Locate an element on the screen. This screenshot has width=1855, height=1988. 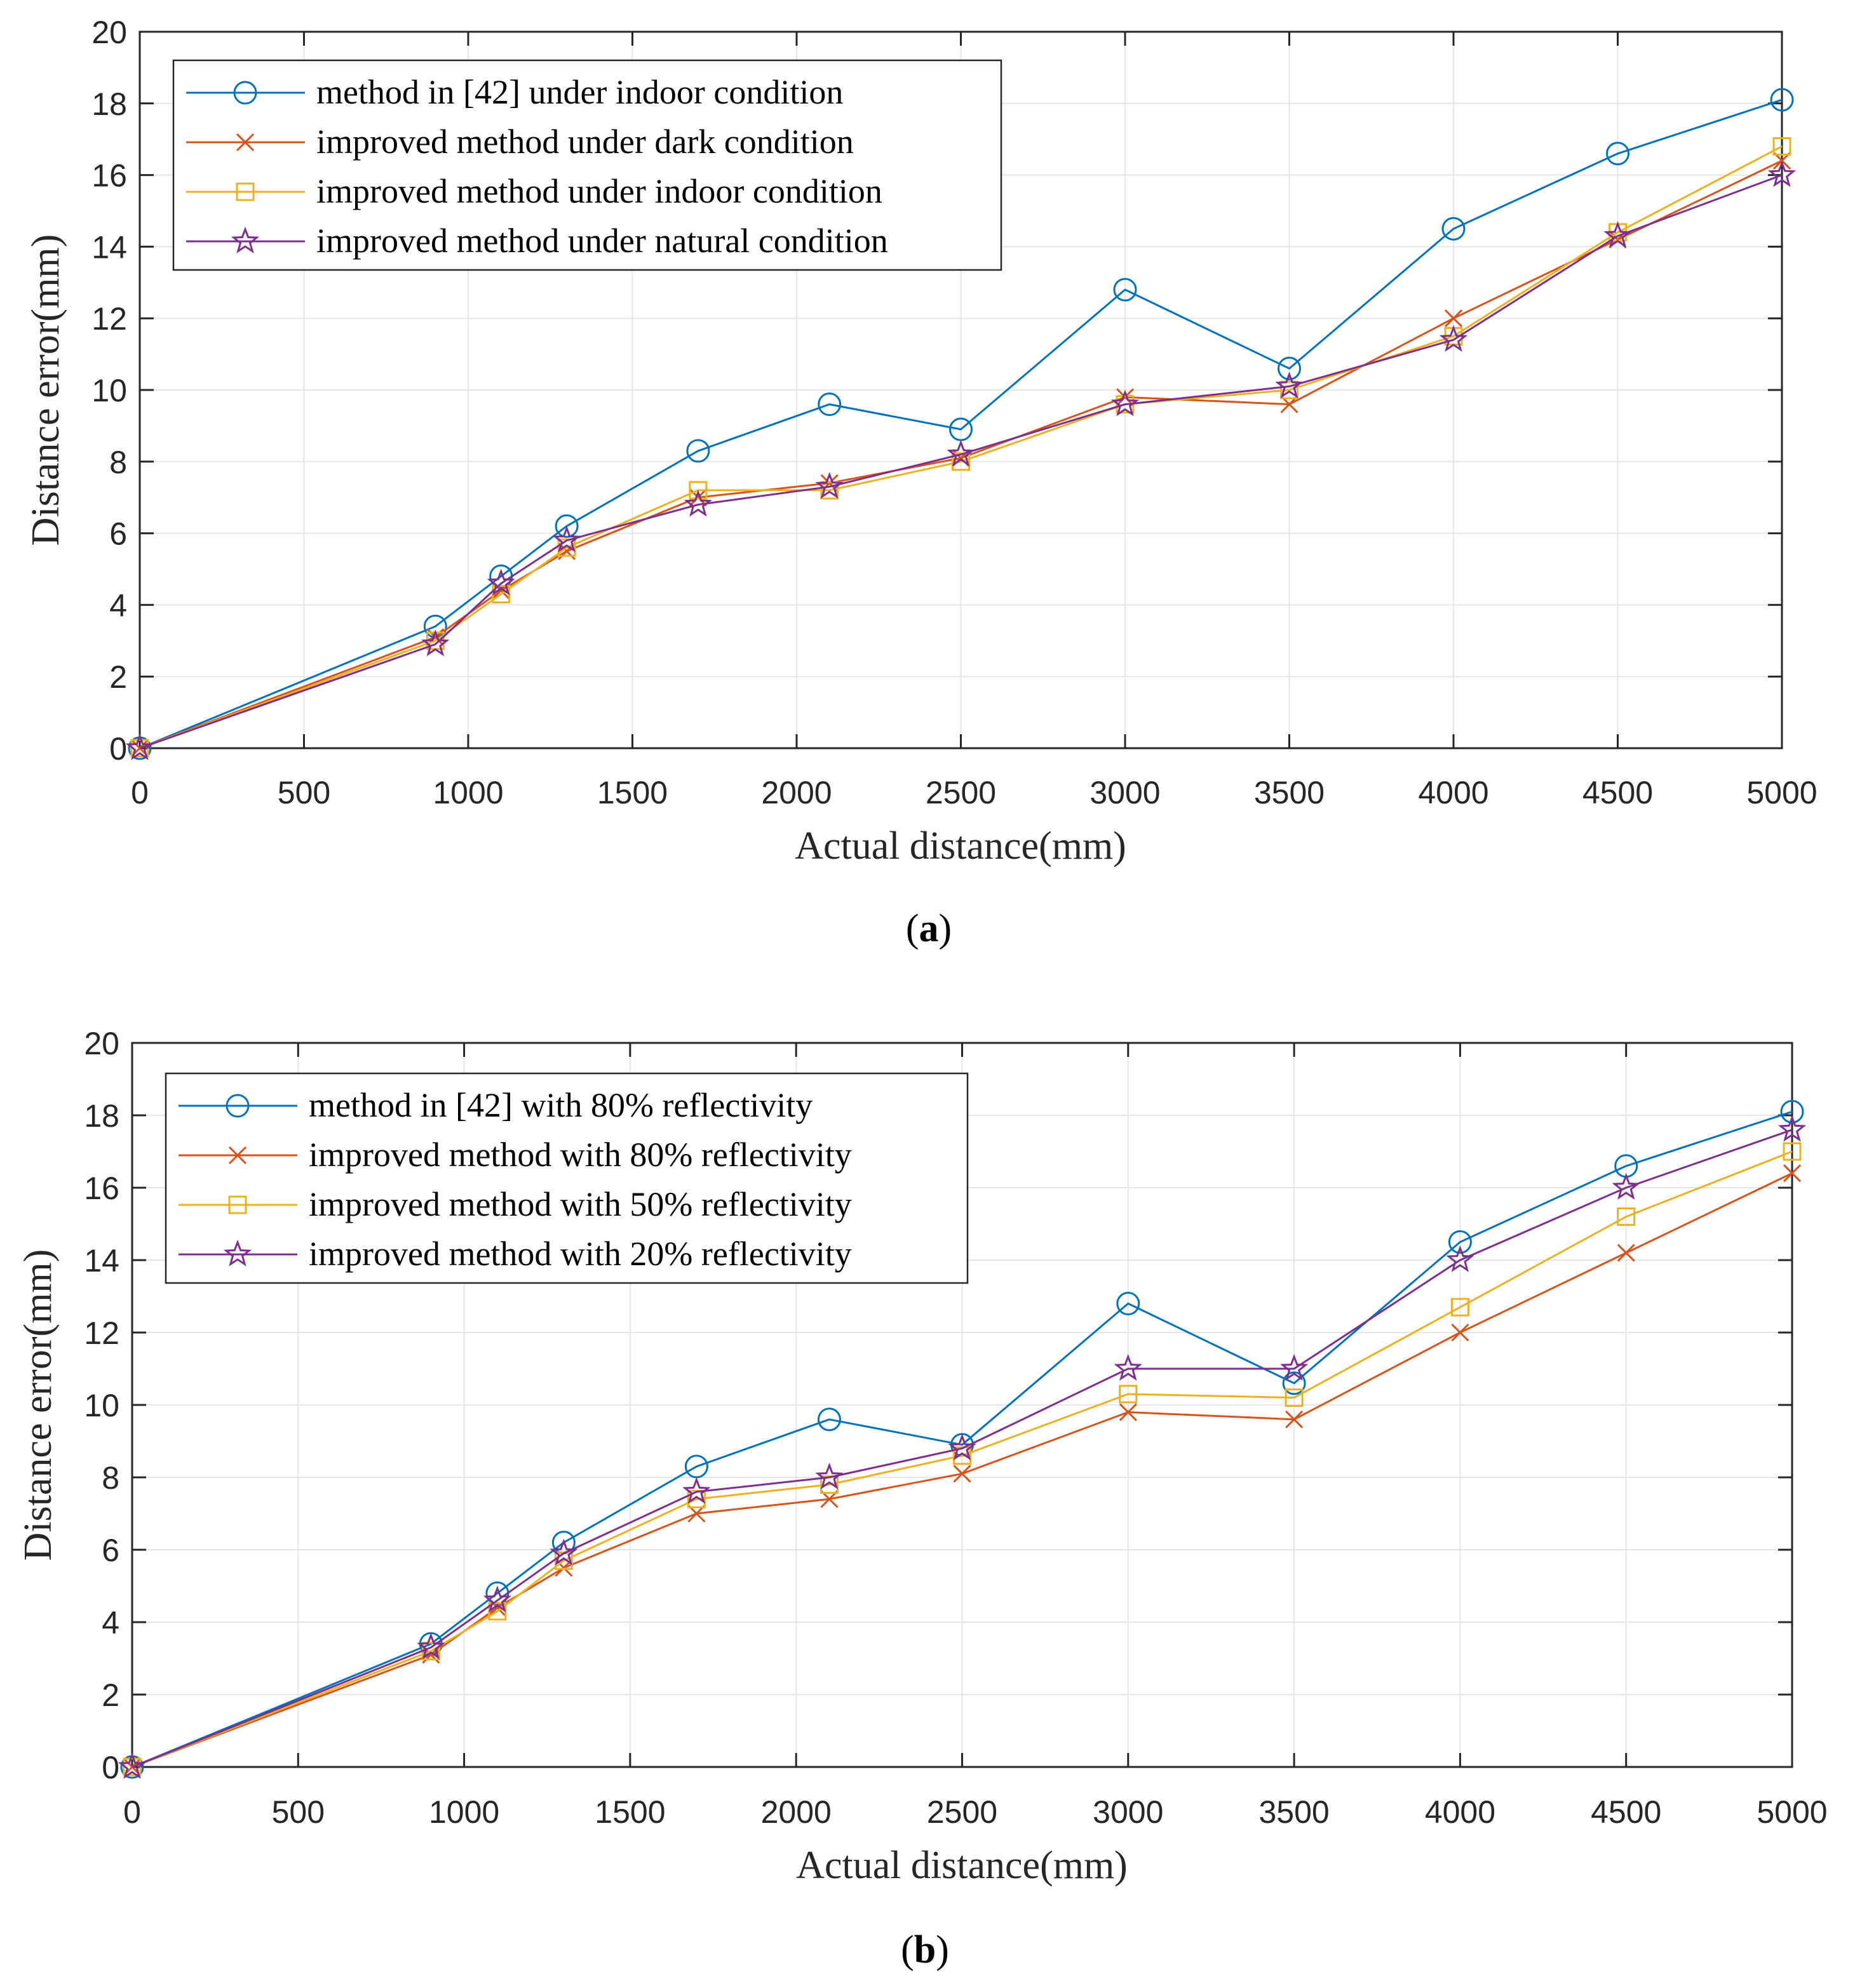
x-axis-title-b: Actual distance(mm) is located at coordinates (962, 1865).